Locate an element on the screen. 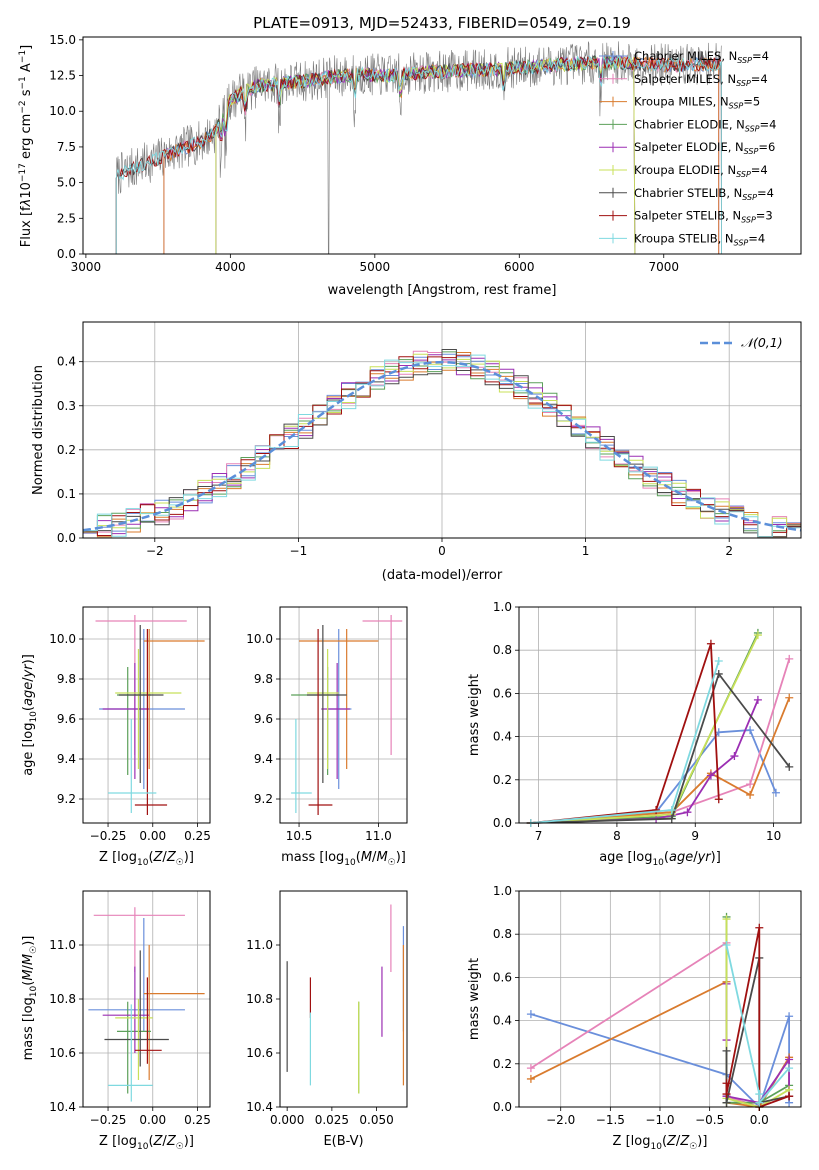 This screenshot has height=1170, width=819. legend-entry: Kroupa ELODIE, NSSP=4 is located at coordinates (701, 171).